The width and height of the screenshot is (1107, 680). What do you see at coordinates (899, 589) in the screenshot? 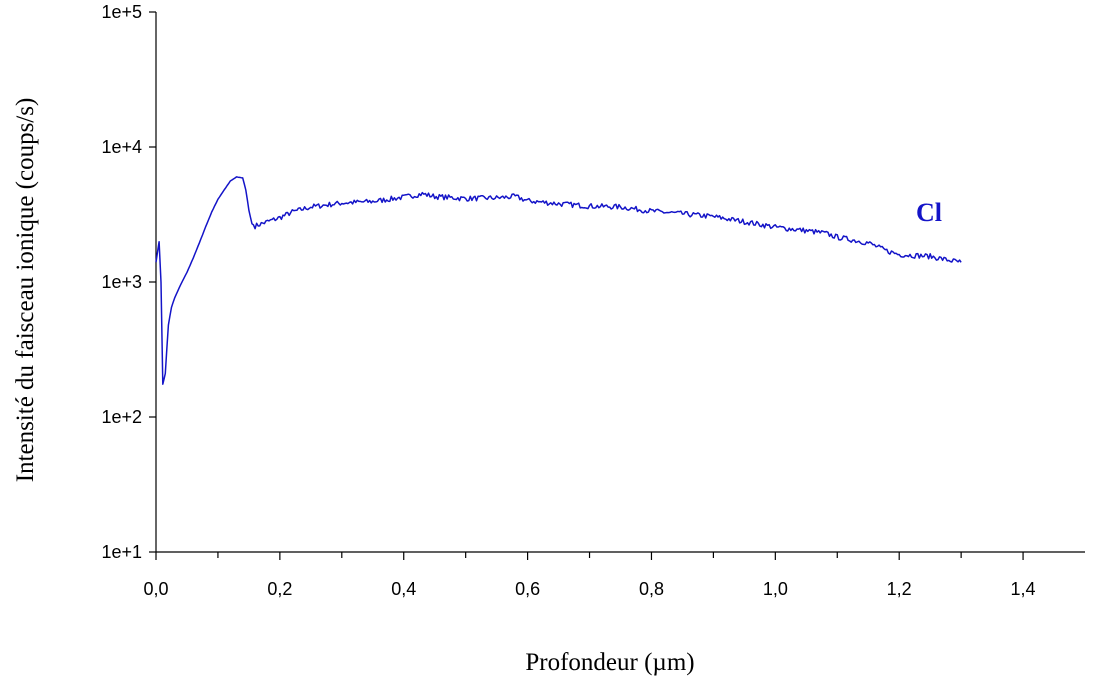
I see `x-tick-label: 1,2` at bounding box center [899, 589].